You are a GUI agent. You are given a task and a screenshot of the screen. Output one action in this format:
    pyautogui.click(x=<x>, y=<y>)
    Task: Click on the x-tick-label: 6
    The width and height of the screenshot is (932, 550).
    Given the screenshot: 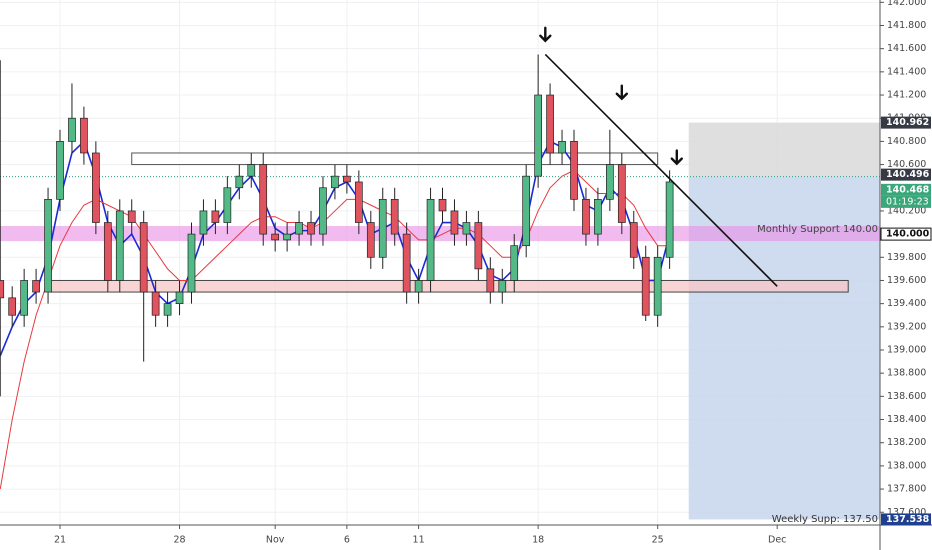 What is the action you would take?
    pyautogui.click(x=347, y=540)
    